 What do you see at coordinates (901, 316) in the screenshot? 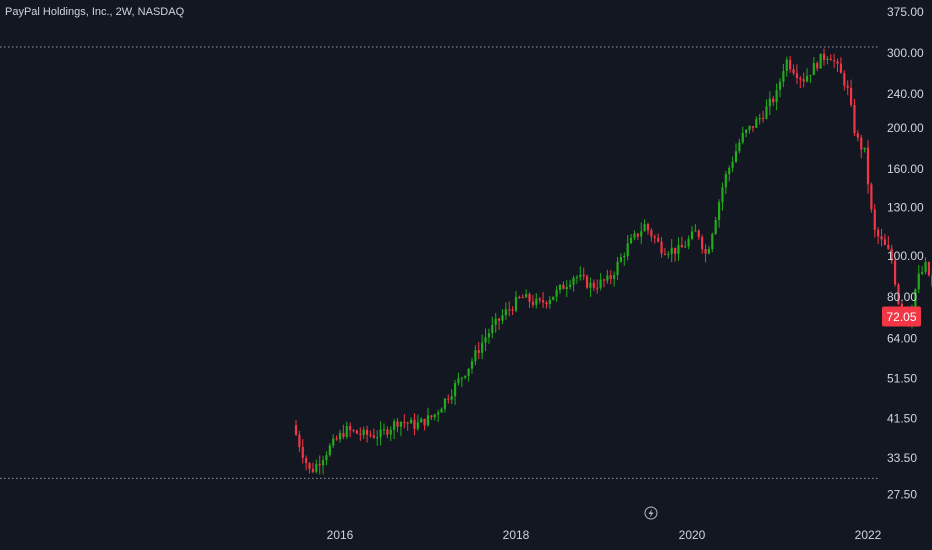
I see `last-price-tag: 72.05` at bounding box center [901, 316].